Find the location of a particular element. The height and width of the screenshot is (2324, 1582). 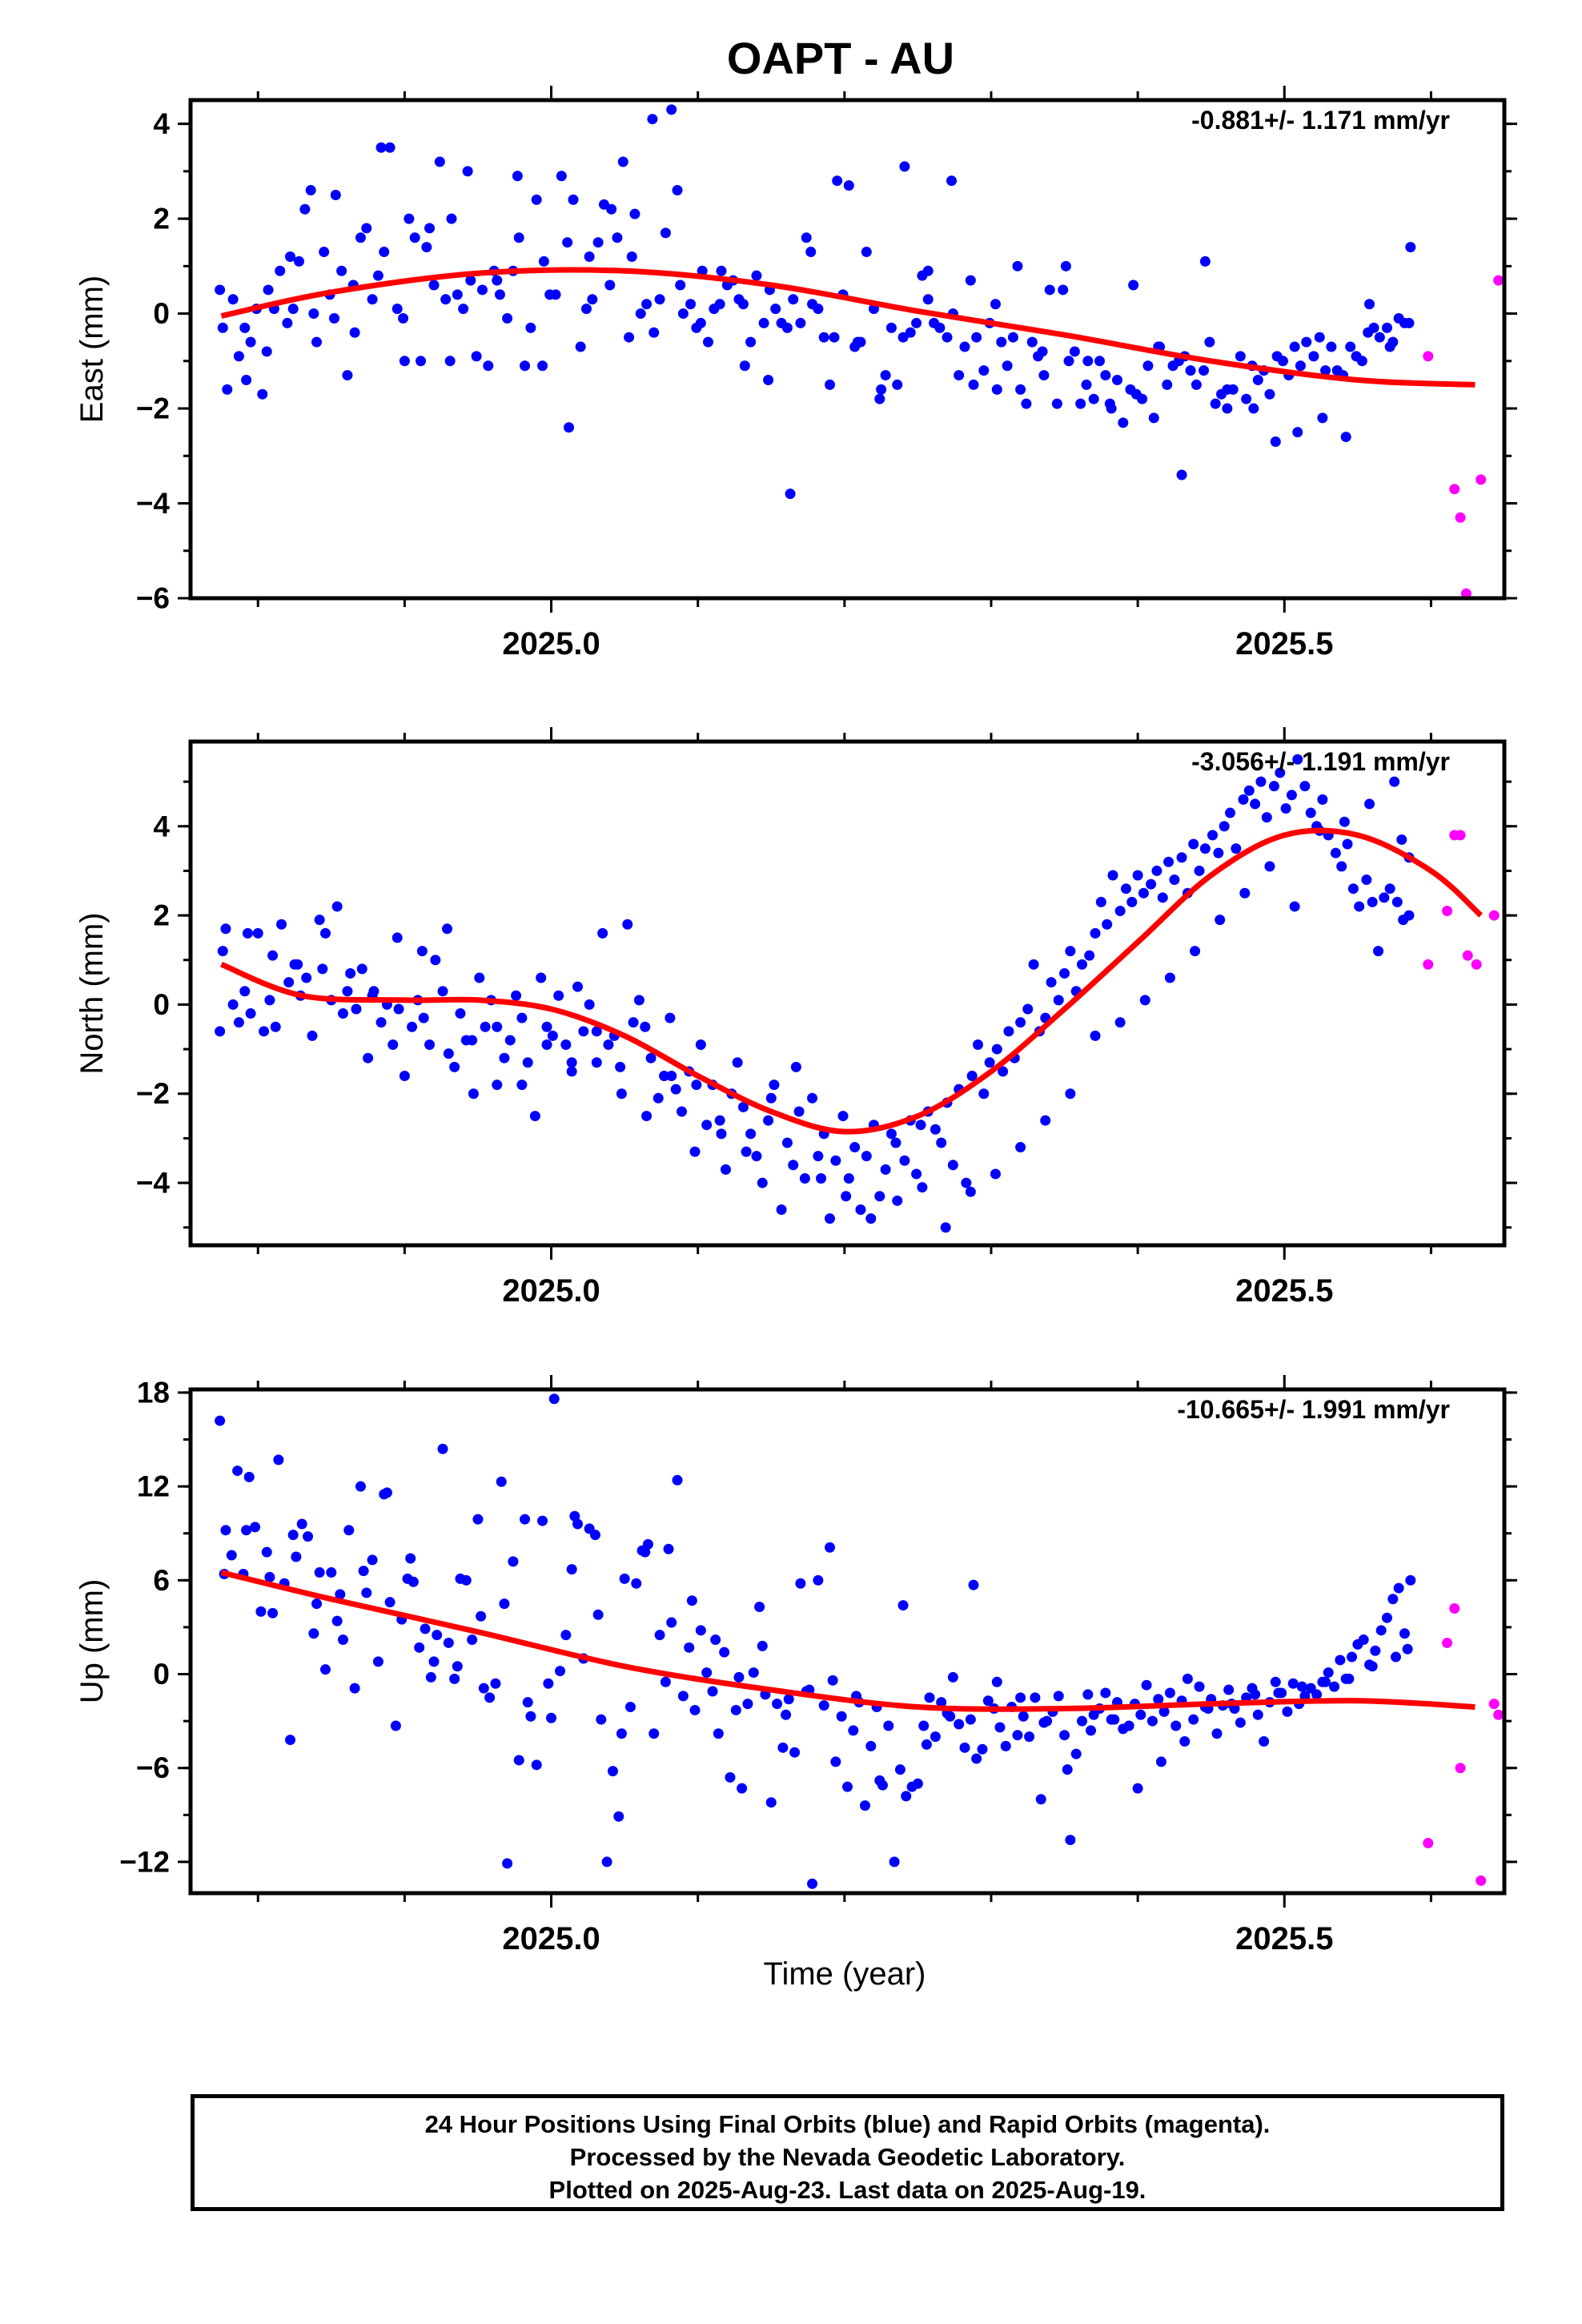

up-xtick-label: 2025.0 is located at coordinates (551, 1938).